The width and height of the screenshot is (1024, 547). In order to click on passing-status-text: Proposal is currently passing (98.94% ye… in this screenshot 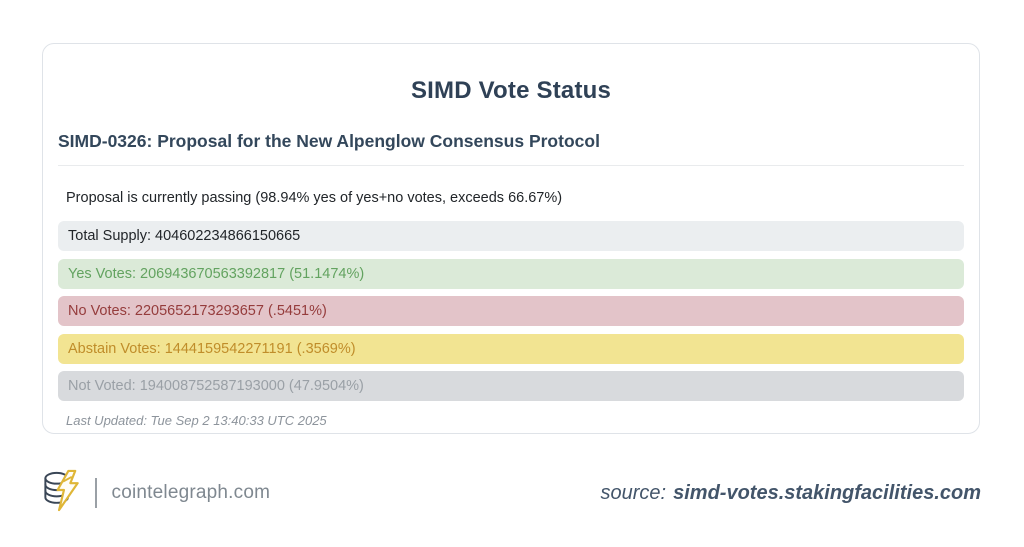, I will do `click(314, 198)`.